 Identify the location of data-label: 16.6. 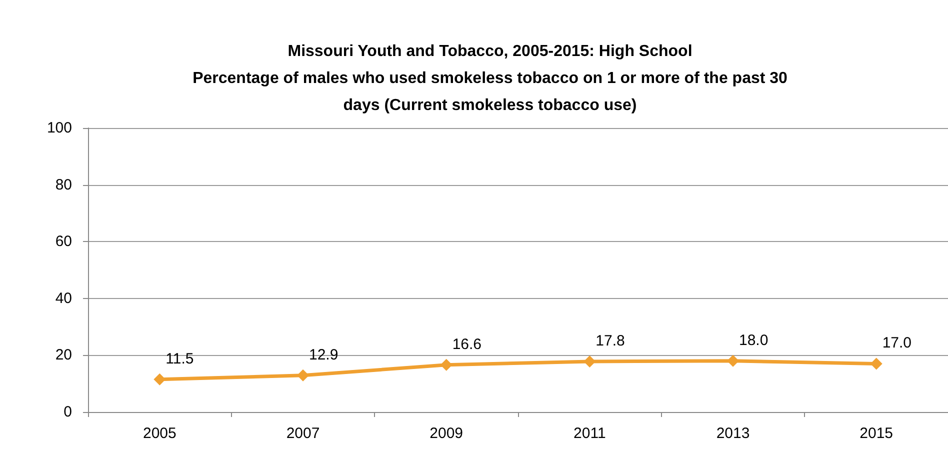
(467, 344).